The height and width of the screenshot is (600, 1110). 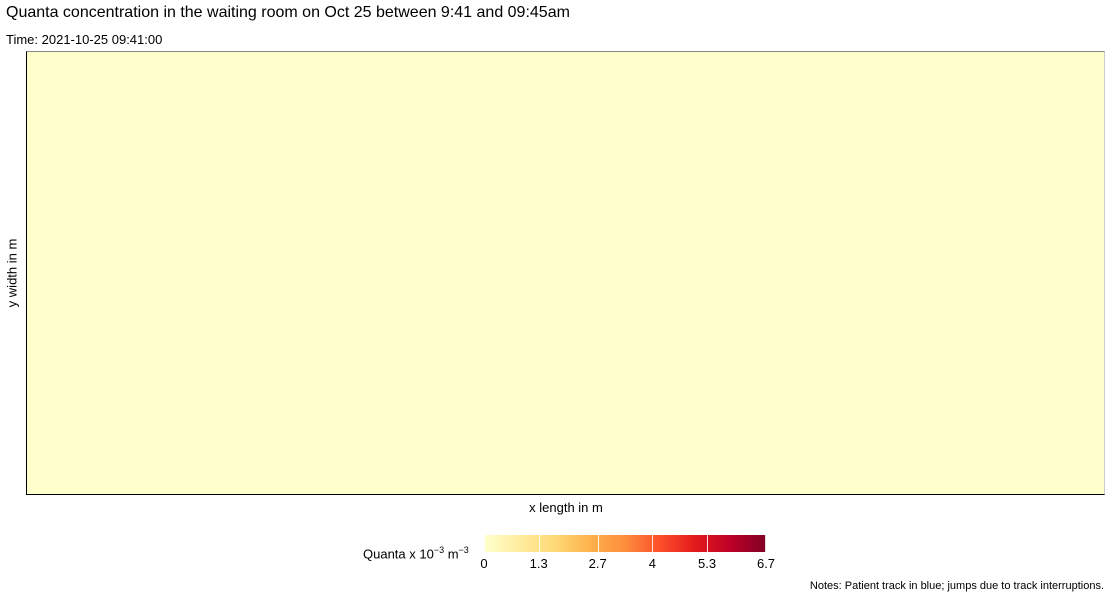 What do you see at coordinates (625, 543) in the screenshot?
I see `legend-colorbar` at bounding box center [625, 543].